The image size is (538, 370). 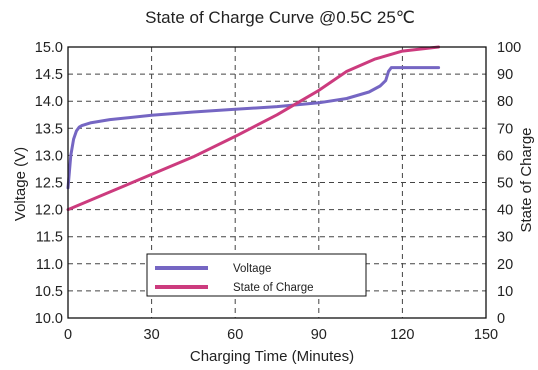 What do you see at coordinates (49, 211) in the screenshot?
I see `y-tick-label: 12.0` at bounding box center [49, 211].